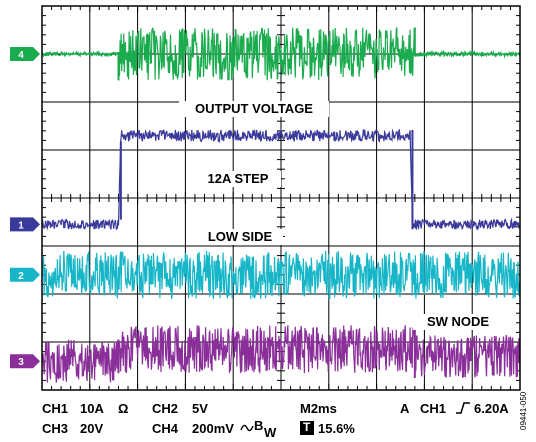  What do you see at coordinates (247, 429) in the screenshot?
I see `ac-coupling-icon` at bounding box center [247, 429].